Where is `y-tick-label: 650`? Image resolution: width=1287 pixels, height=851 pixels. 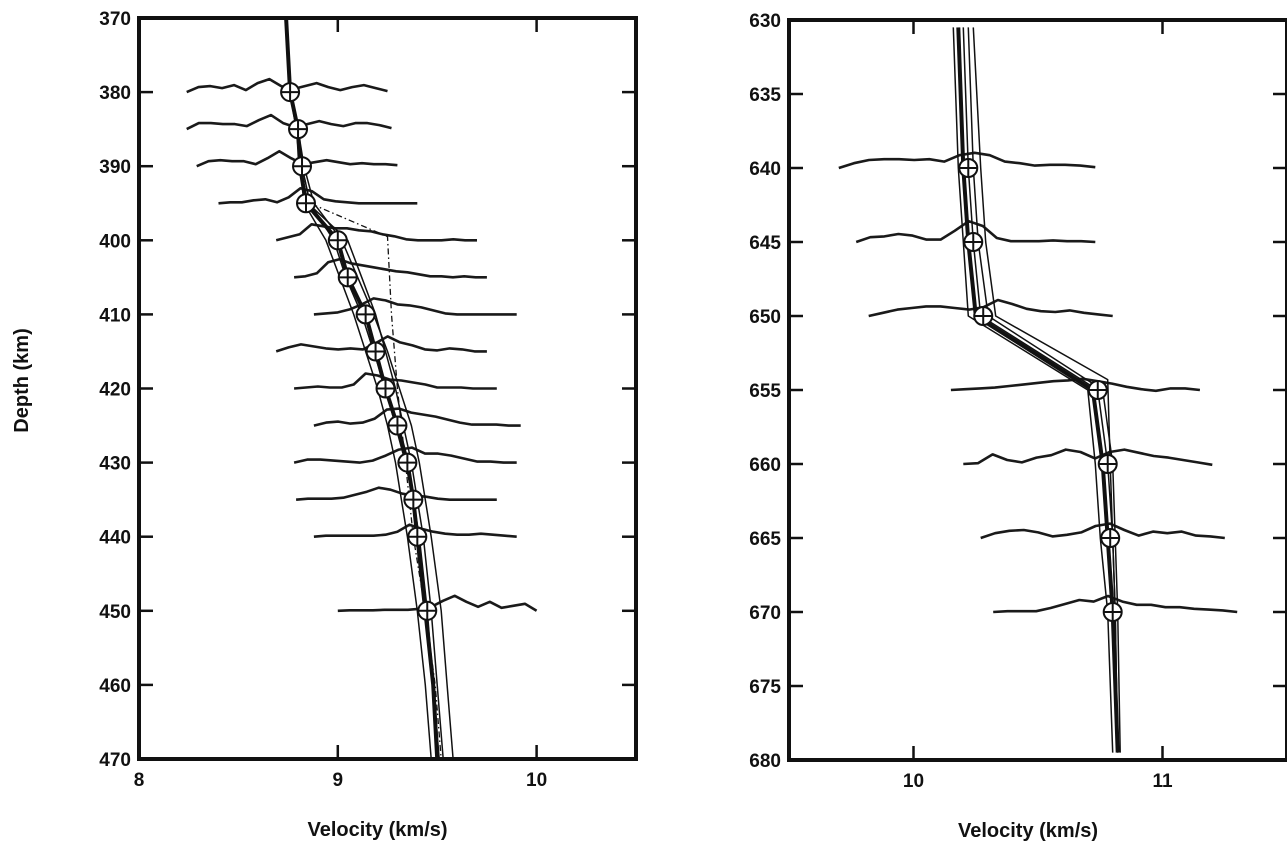 y-tick-label: 650 is located at coordinates (765, 317).